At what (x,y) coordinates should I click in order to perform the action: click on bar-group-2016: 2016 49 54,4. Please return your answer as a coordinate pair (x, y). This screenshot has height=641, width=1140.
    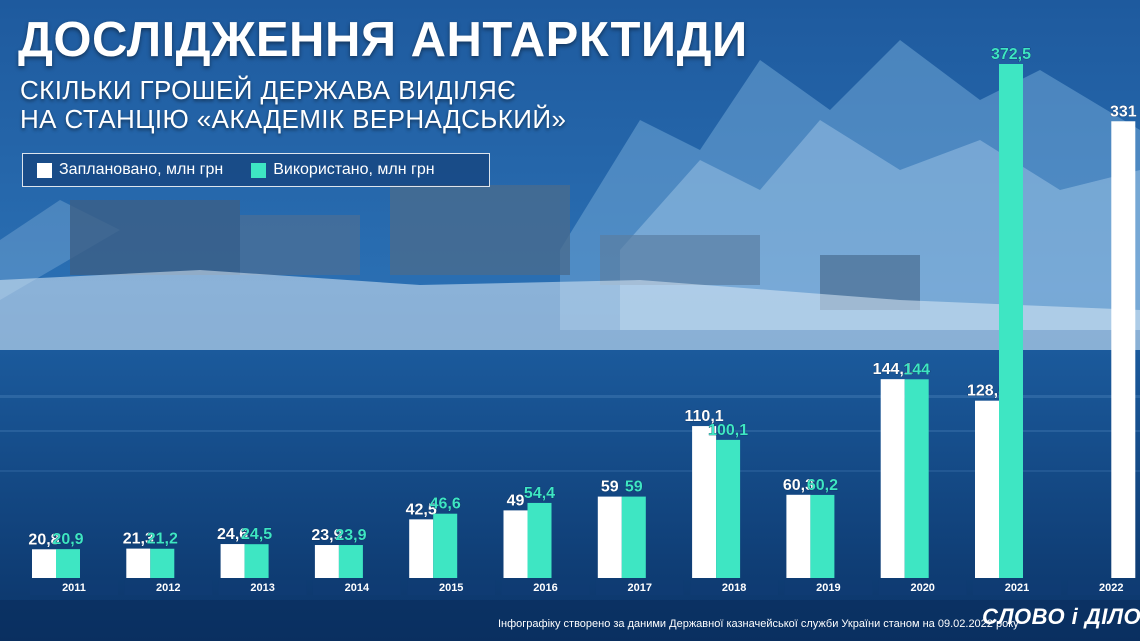
    Looking at the image, I should click on (545, 540).